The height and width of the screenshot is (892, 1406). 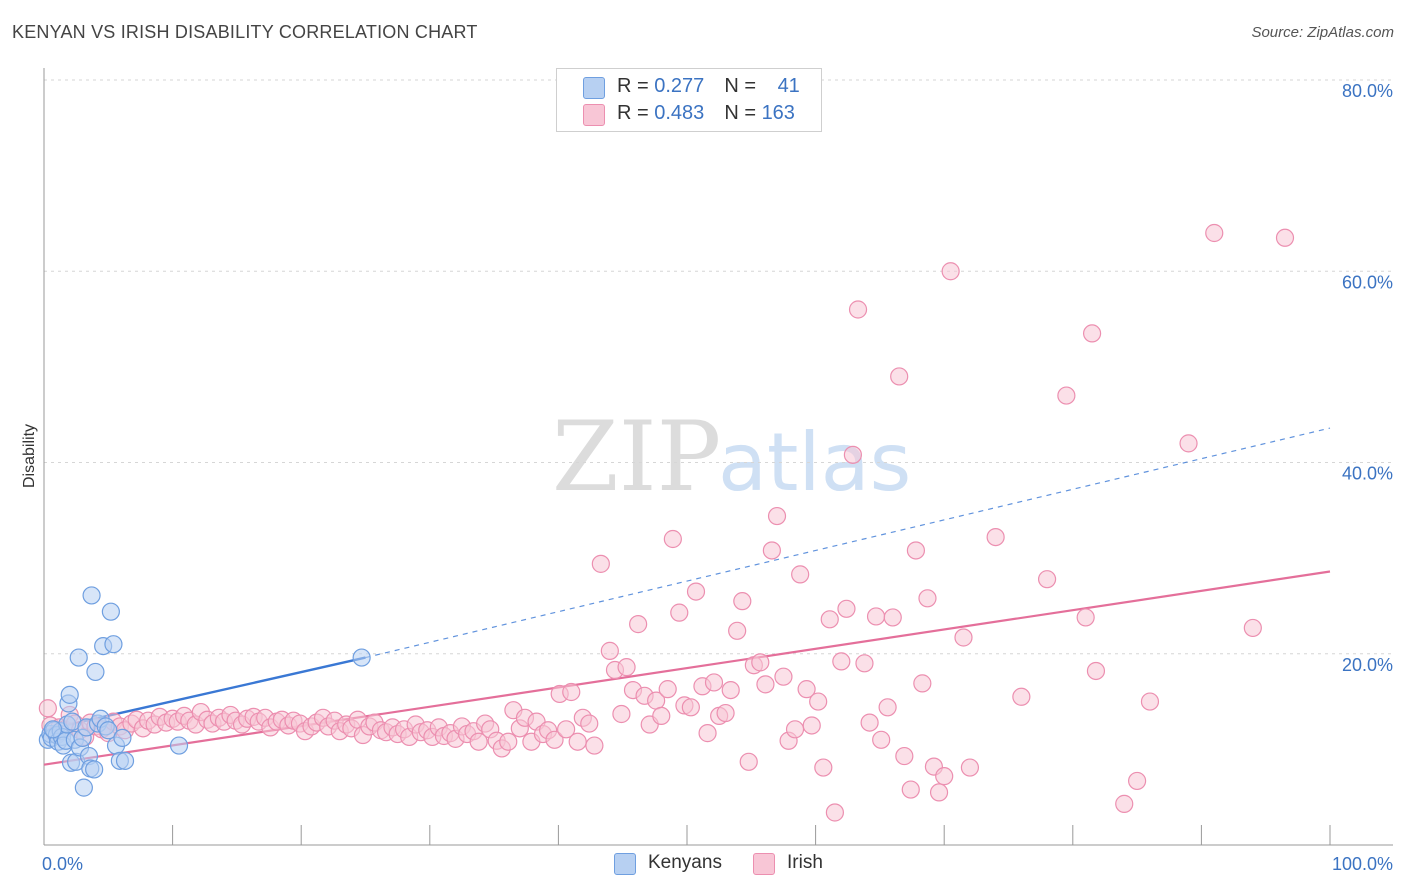 I want to click on kenyans-n-label: N =, so click(x=743, y=86).